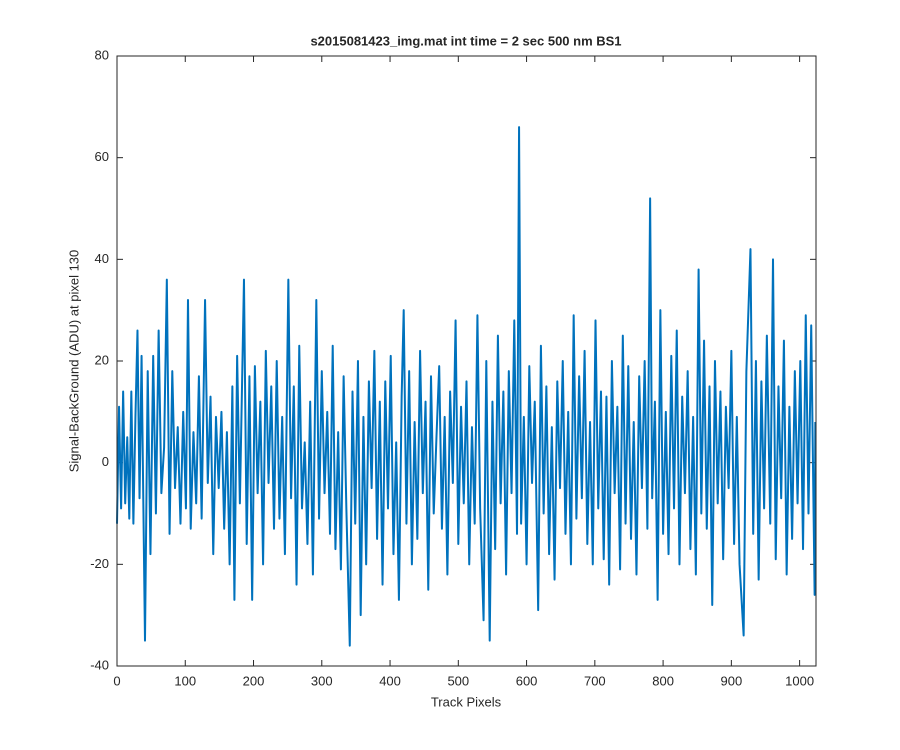 The height and width of the screenshot is (750, 900). Describe the element at coordinates (663, 680) in the screenshot. I see `x-tick-label: 800` at that location.